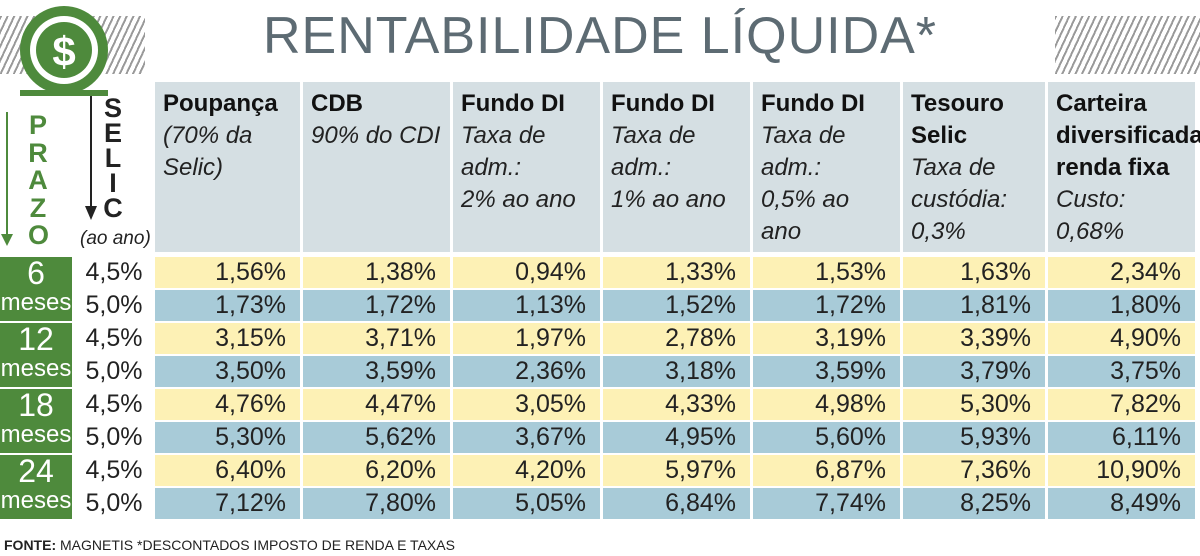 Image resolution: width=1200 pixels, height=556 pixels. What do you see at coordinates (1128, 135) in the screenshot?
I see `column-header-title: Carteira diversificada renda fixa` at bounding box center [1128, 135].